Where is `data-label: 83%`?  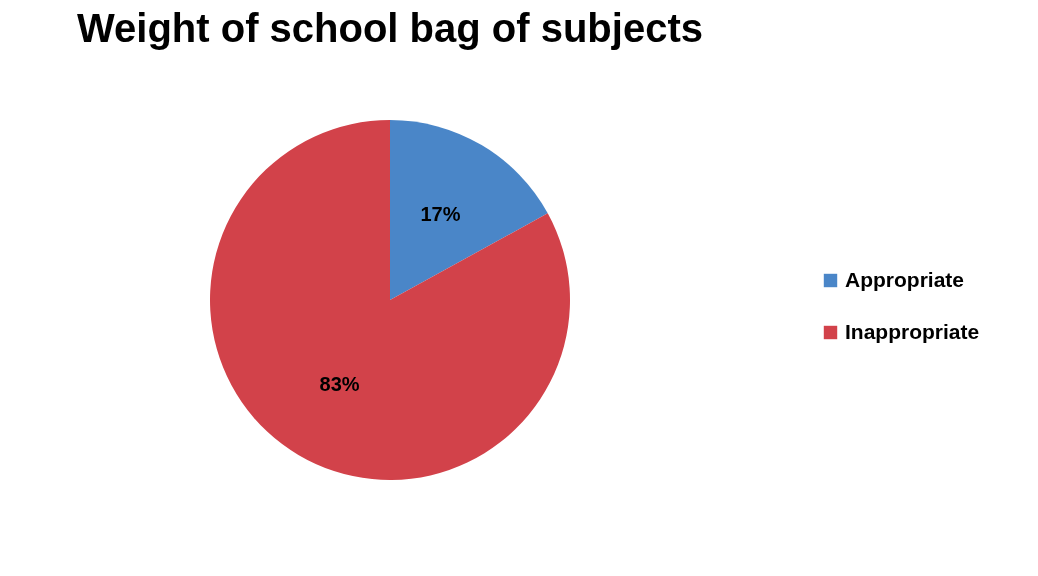 data-label: 83% is located at coordinates (339, 384).